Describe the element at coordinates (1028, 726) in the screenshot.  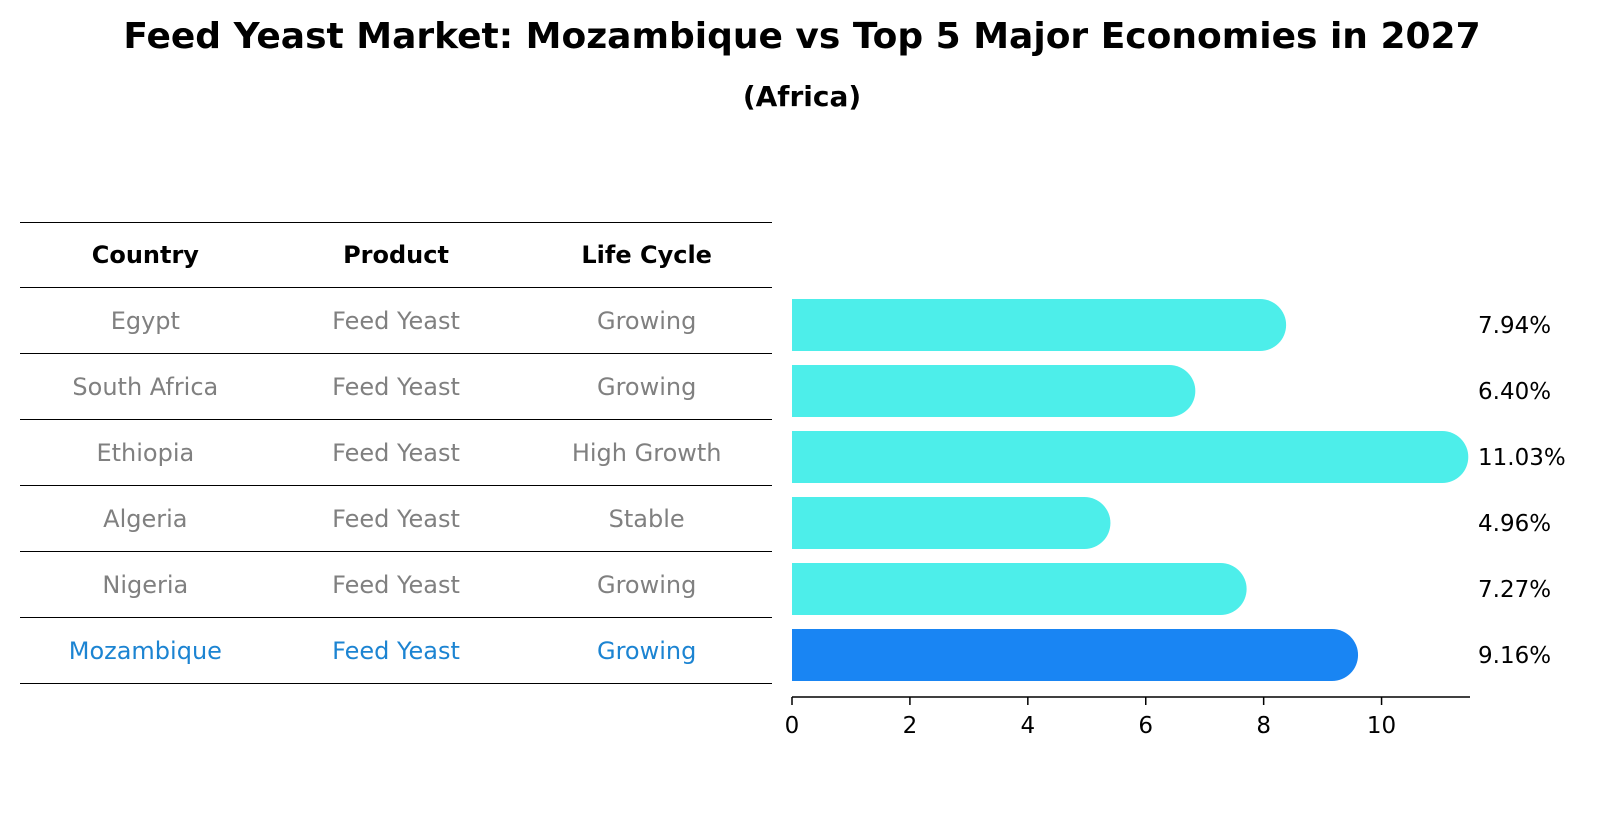
I see `x-tick-label: 4` at that location.